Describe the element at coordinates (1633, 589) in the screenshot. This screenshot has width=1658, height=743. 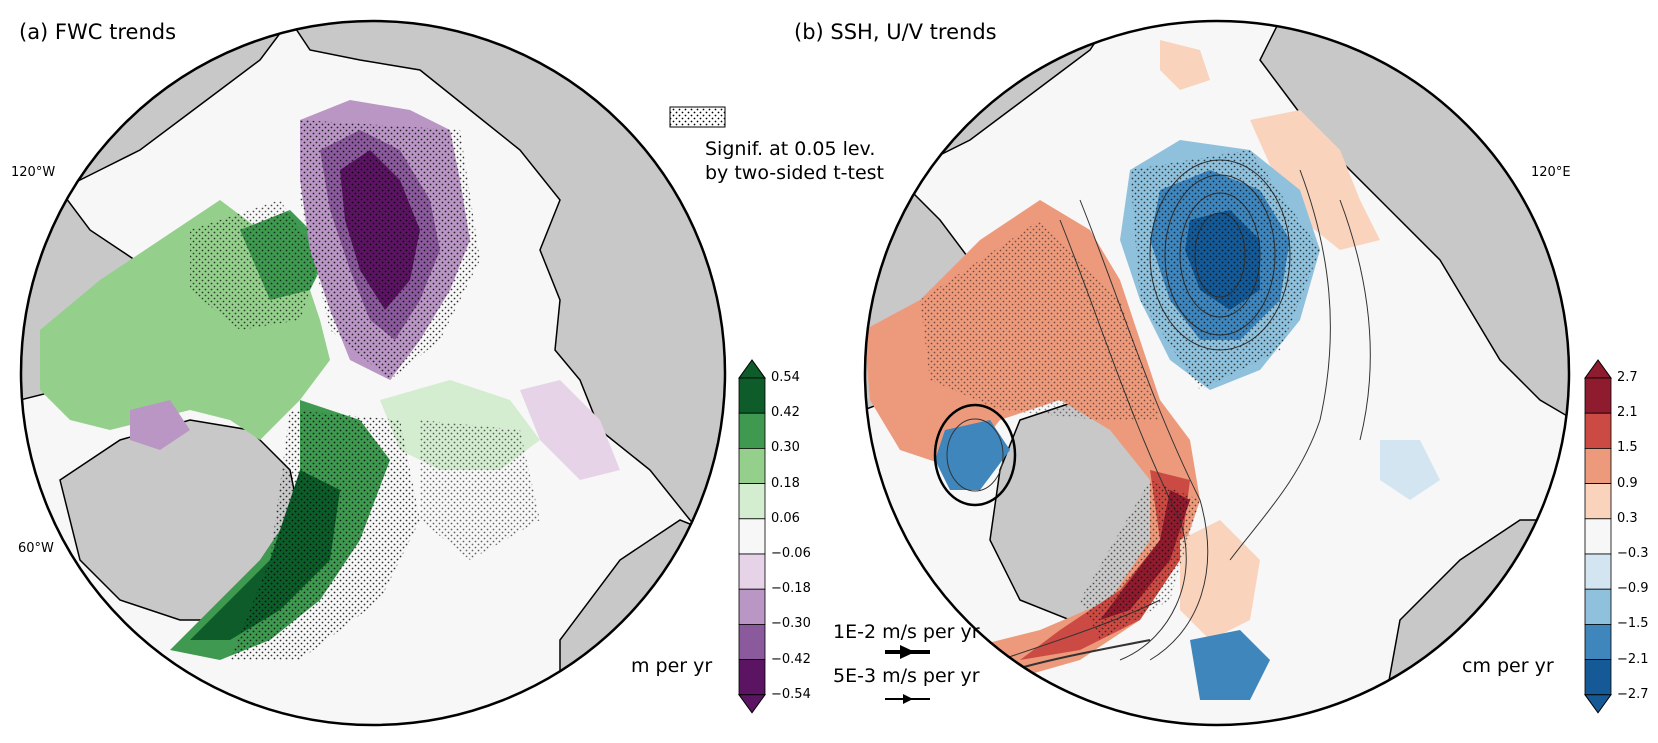
I see `colorbar-b-tick-label: −0.9` at that location.